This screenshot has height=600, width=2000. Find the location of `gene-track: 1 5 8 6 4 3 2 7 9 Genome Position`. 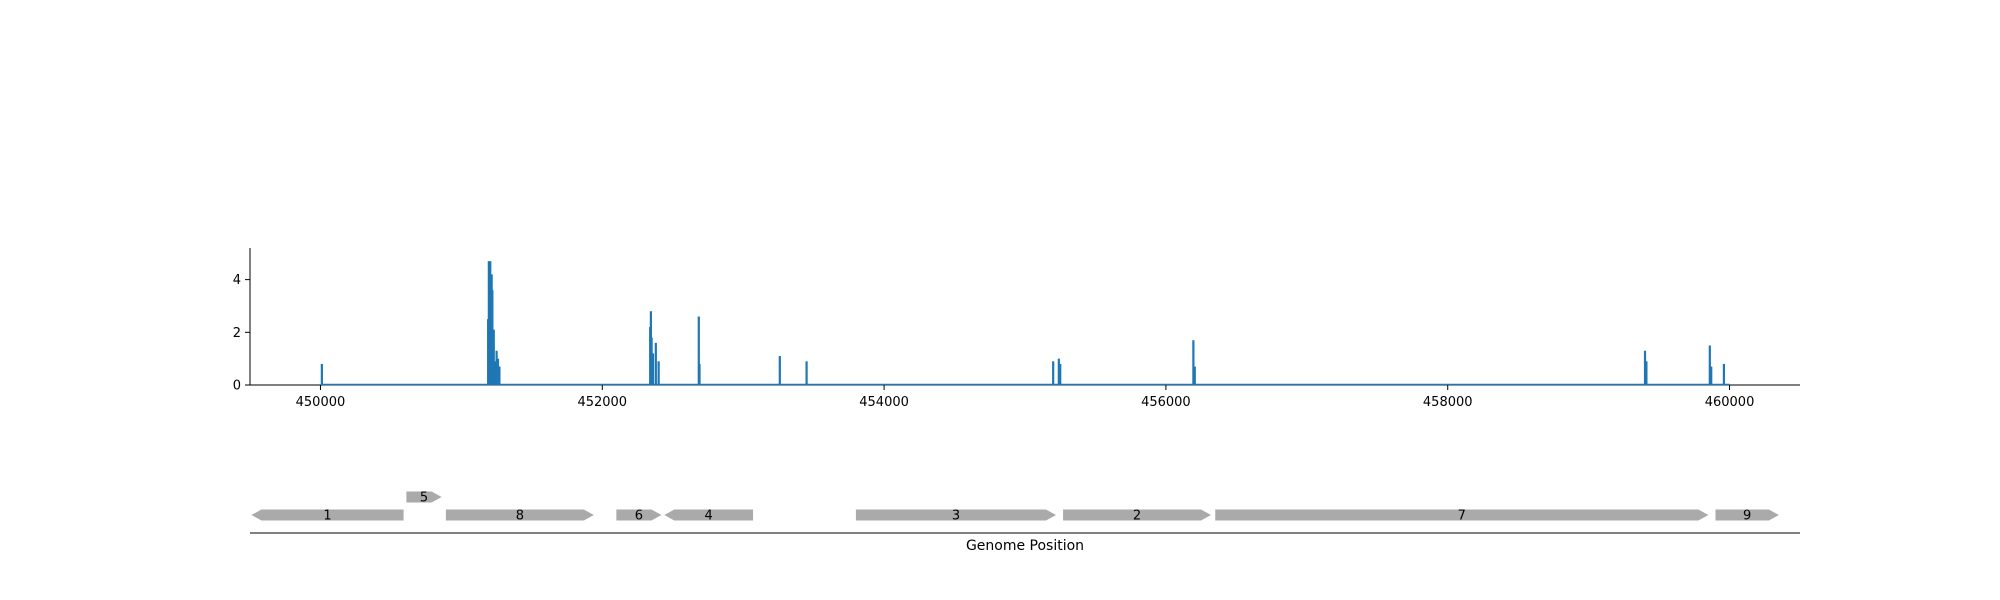

gene-track: 1 5 8 6 4 3 2 7 9 Genome Position is located at coordinates (1025, 522).